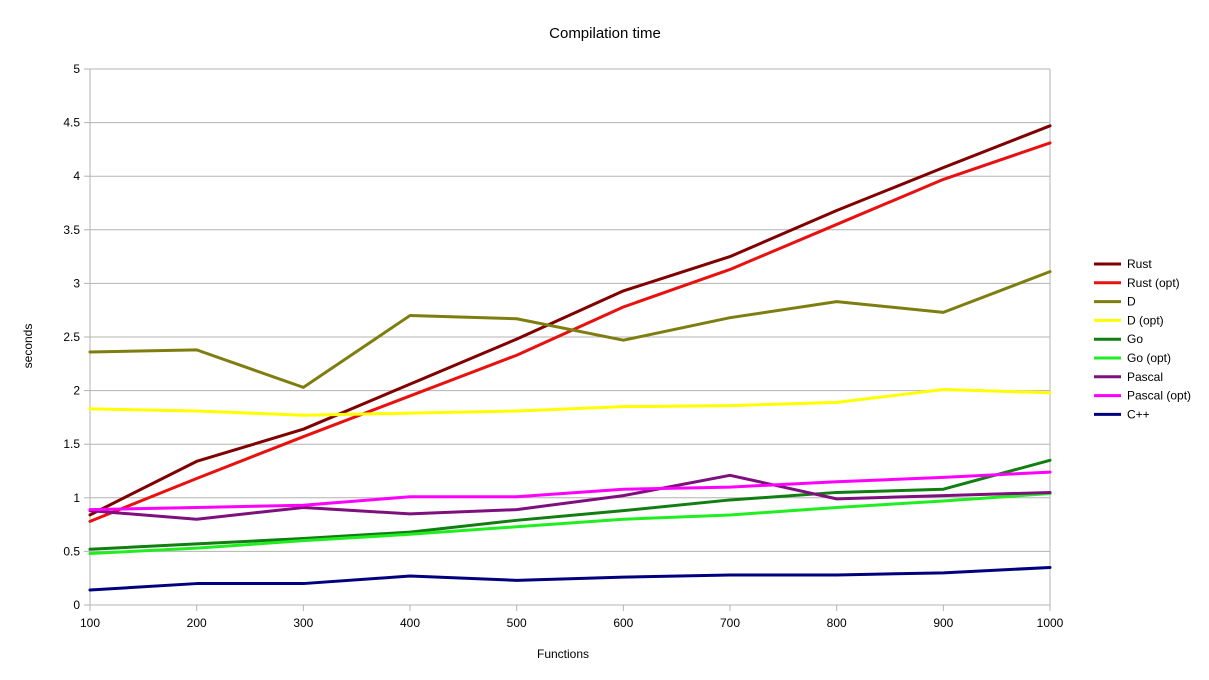  I want to click on x-axis-label: Functions, so click(563, 654).